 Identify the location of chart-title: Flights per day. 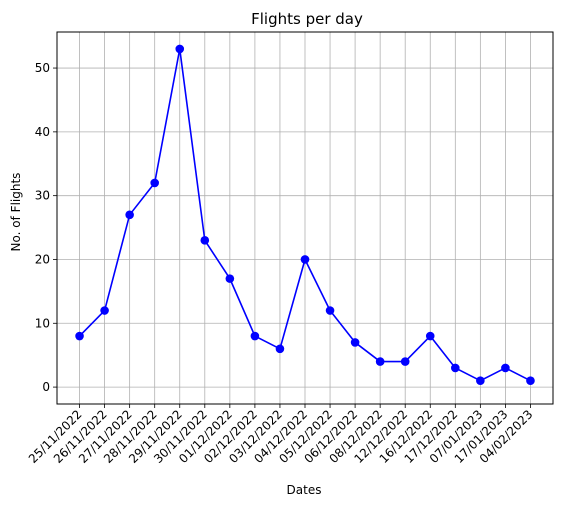
(307, 19).